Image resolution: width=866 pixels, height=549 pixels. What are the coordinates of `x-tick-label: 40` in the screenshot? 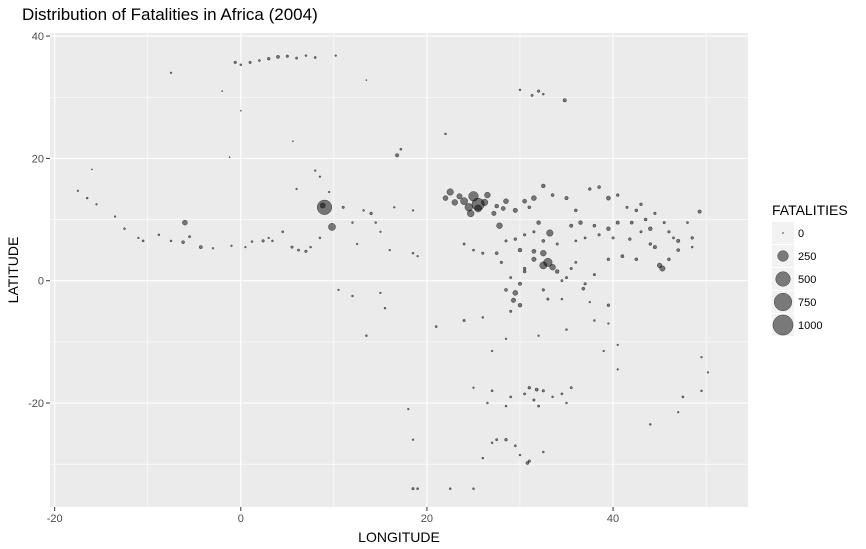 It's located at (613, 519).